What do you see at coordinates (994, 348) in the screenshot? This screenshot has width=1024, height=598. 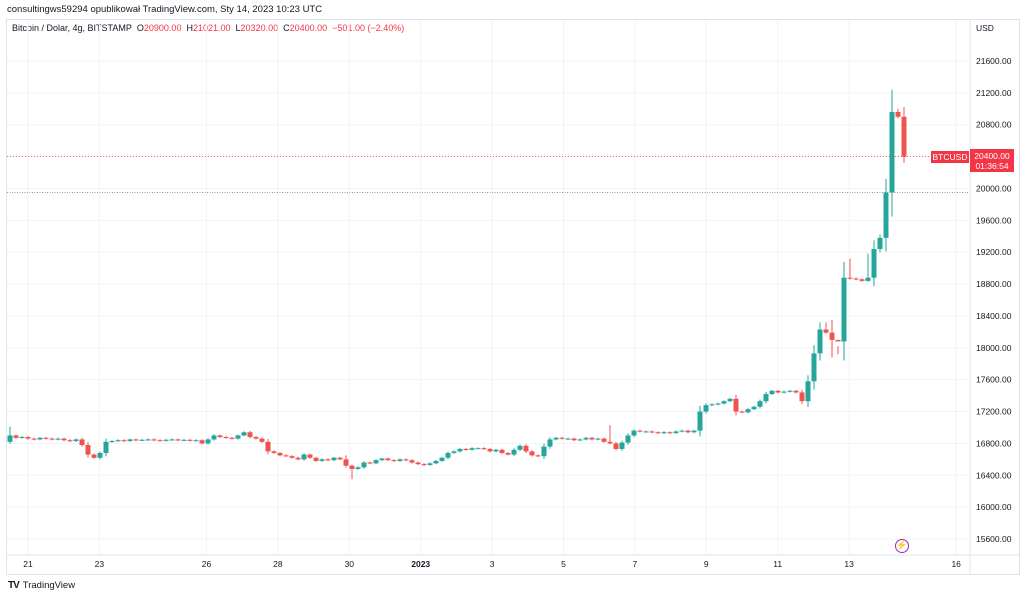 I see `price-tick-label: 18000.00` at bounding box center [994, 348].